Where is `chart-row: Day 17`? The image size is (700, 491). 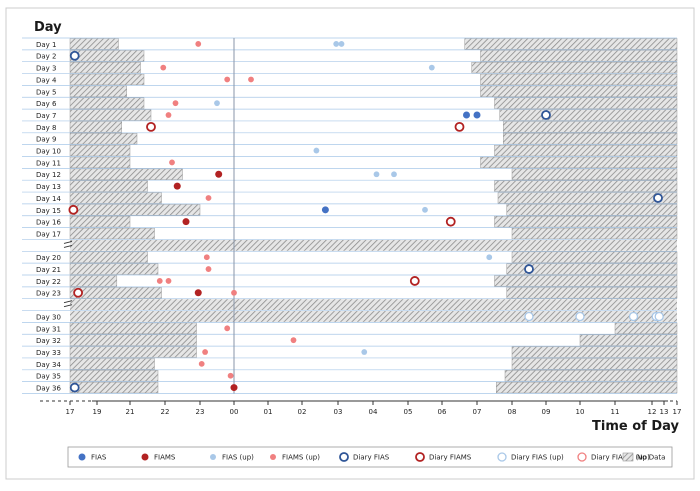 chart-row: Day 17 is located at coordinates (357, 233).